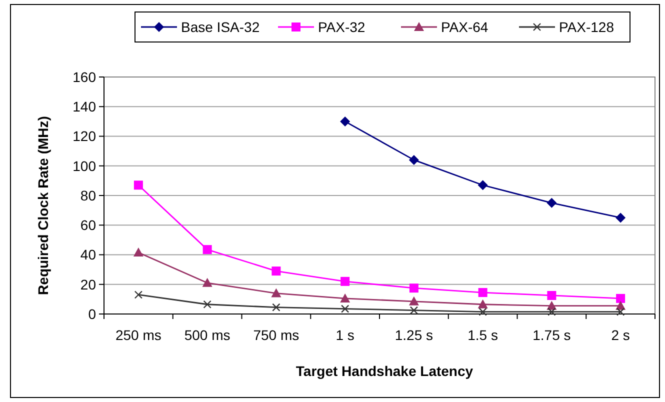  Describe the element at coordinates (88, 225) in the screenshot. I see `y-tick-label: 60` at that location.